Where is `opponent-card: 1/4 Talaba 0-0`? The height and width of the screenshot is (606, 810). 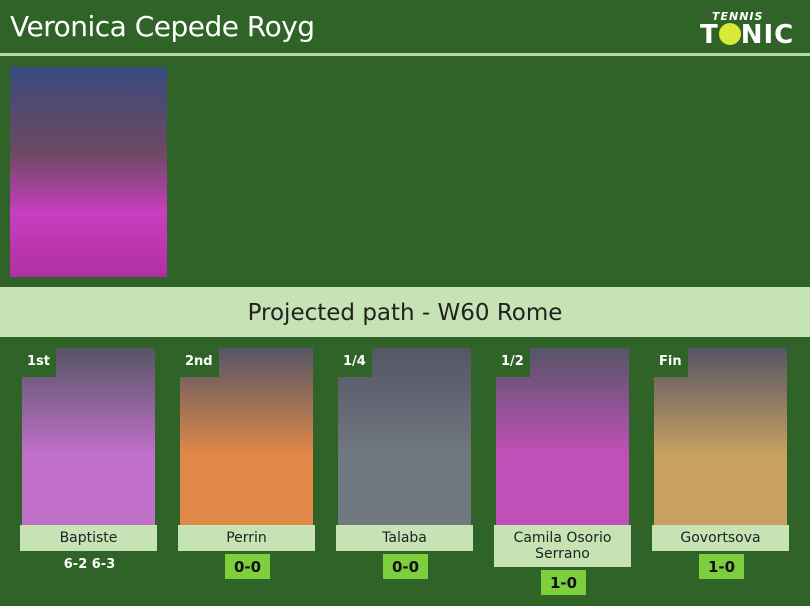 opponent-card: 1/4 Talaba 0-0 is located at coordinates (404, 463).